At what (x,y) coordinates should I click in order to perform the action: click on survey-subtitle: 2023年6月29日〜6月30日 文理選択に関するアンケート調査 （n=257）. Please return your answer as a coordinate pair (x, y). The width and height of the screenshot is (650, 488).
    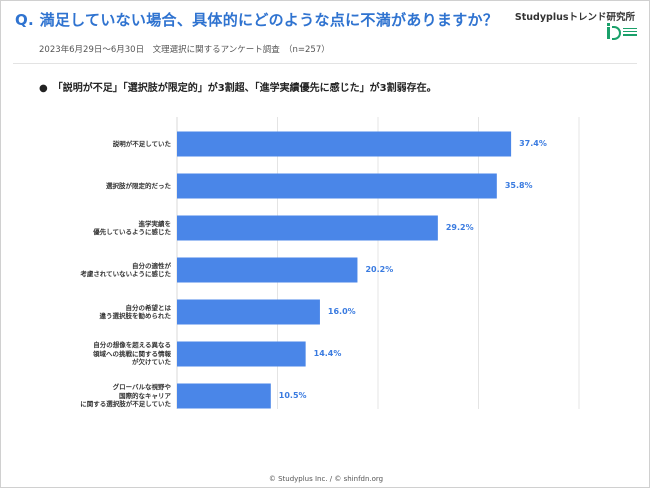
    Looking at the image, I should click on (184, 50).